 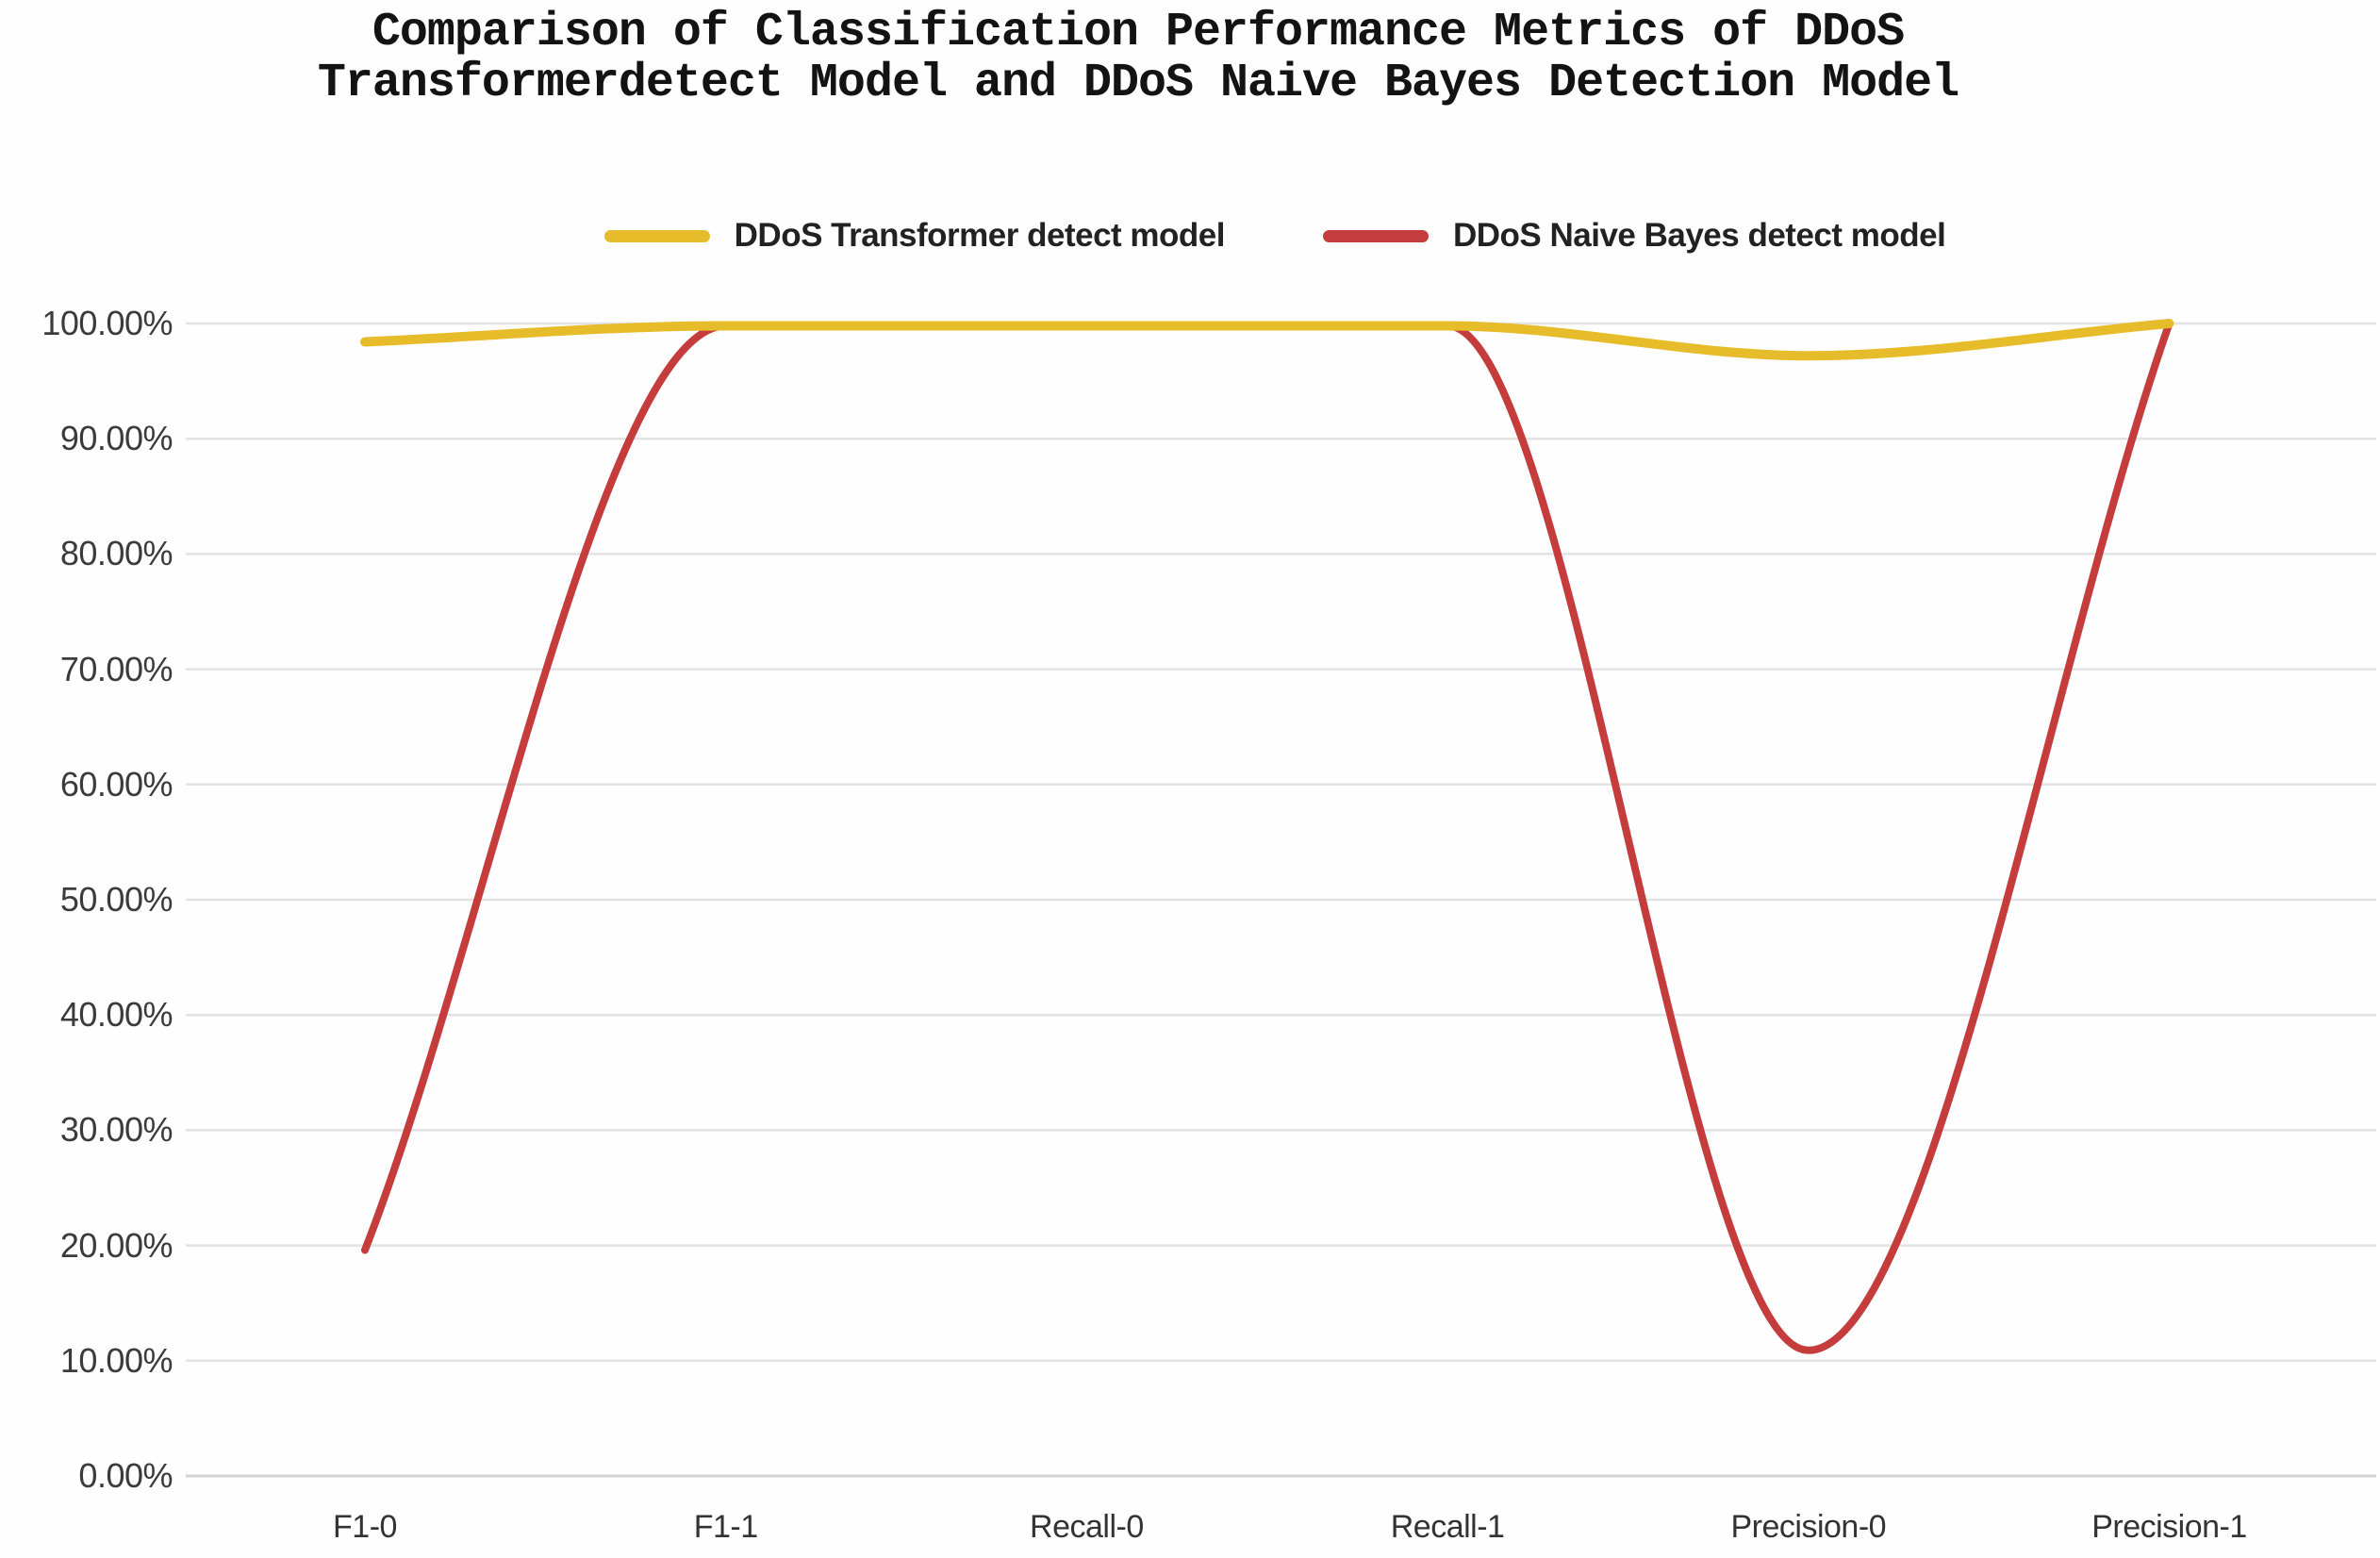 I want to click on legend-item-transformer: DDoS Transformer detect model, so click(x=914, y=236).